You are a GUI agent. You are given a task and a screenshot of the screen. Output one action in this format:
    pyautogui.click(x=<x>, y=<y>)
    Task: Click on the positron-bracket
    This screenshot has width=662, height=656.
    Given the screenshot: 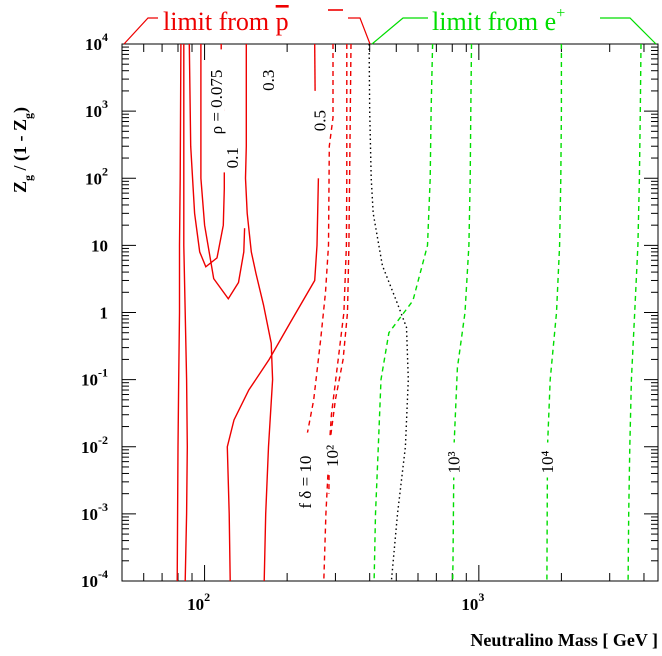 What is the action you would take?
    pyautogui.click(x=399, y=31)
    